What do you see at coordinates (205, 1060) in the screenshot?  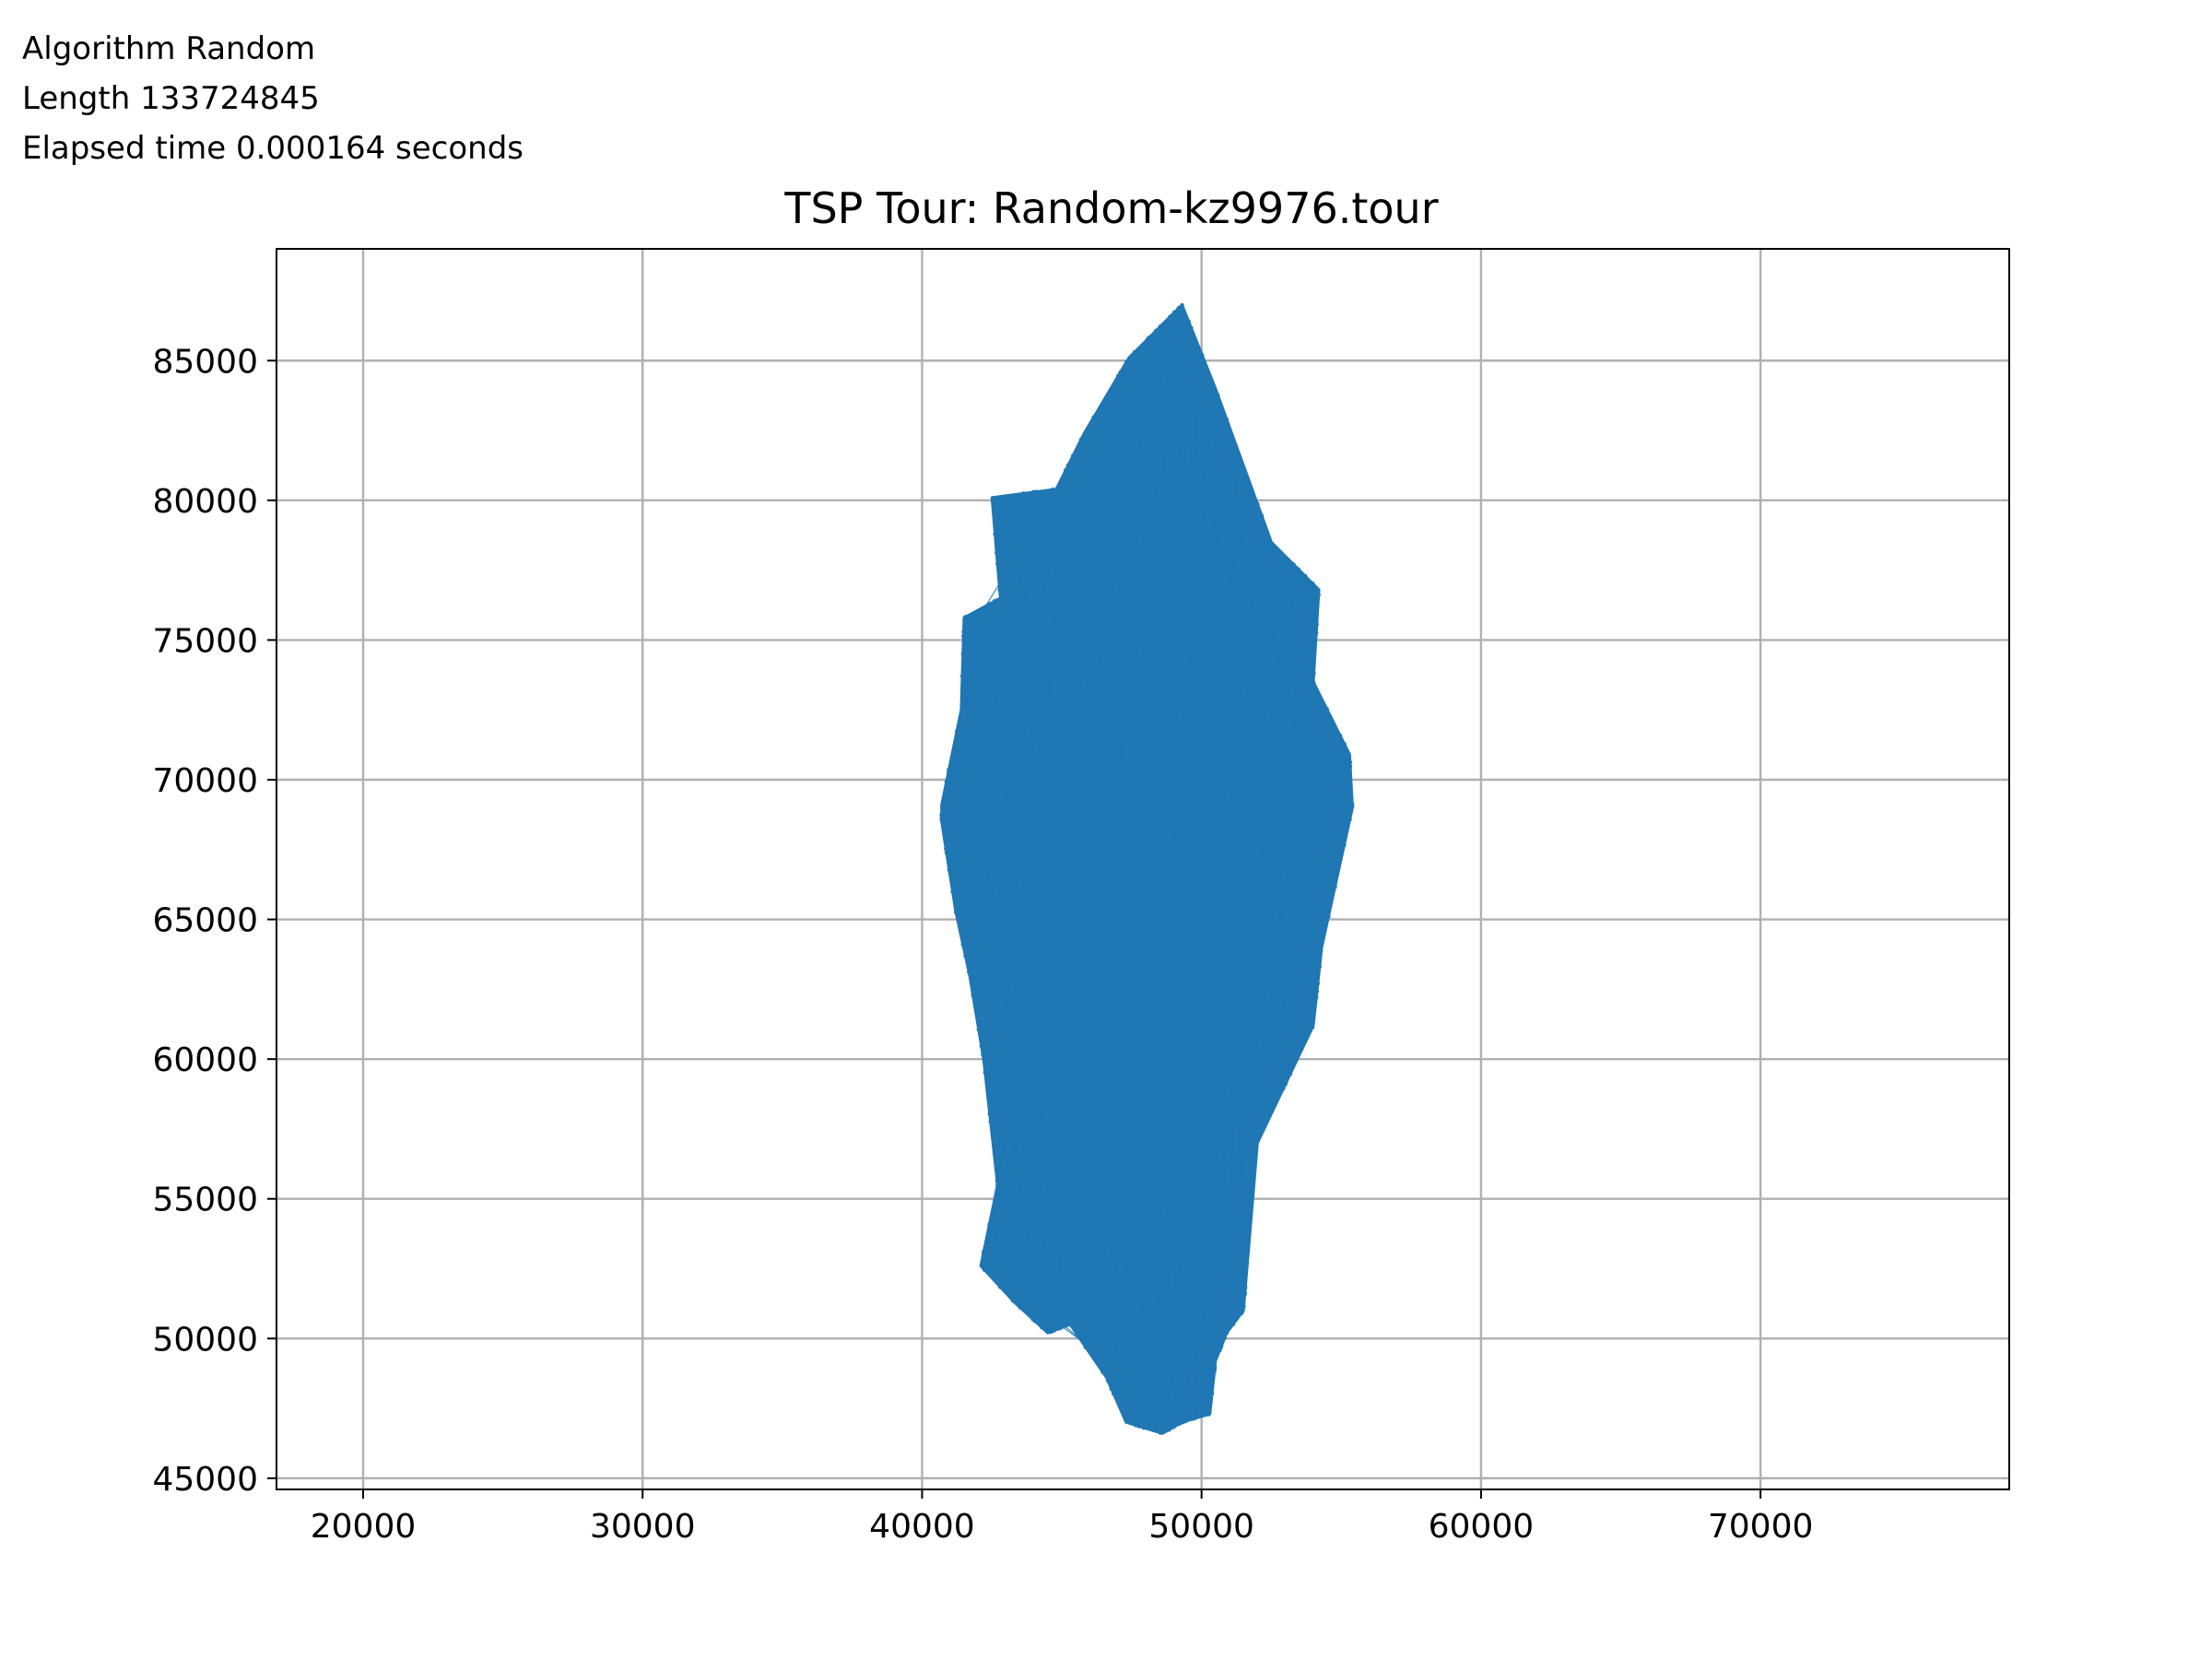 I see `y-tick-label: 60000` at bounding box center [205, 1060].